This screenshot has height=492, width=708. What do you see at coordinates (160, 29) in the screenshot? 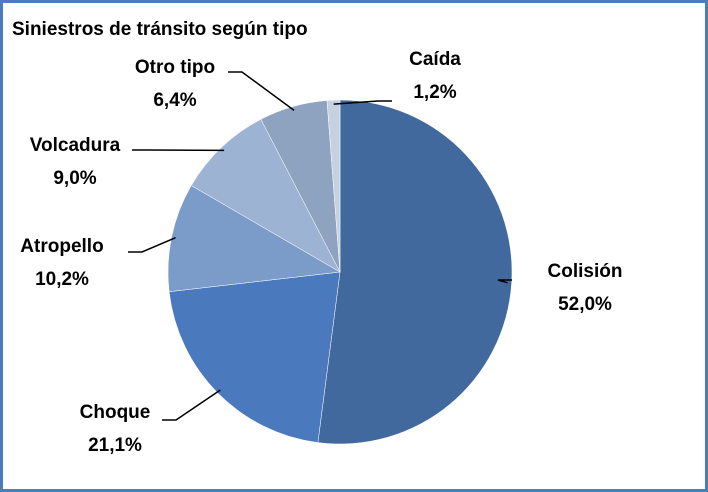
I see `chart-title: Siniestros de tránsito según tipo` at bounding box center [160, 29].